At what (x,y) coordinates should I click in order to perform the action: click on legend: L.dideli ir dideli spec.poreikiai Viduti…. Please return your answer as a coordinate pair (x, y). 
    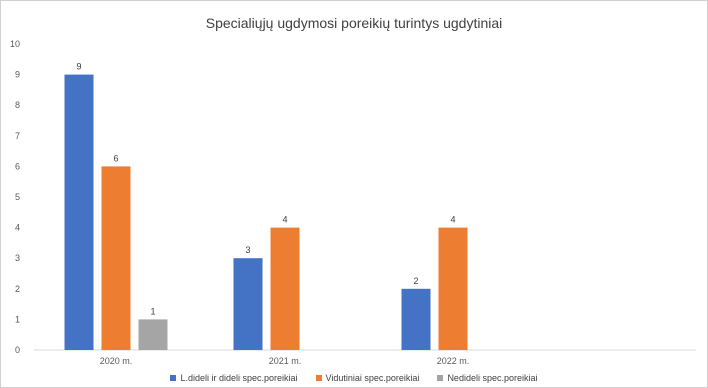
    Looking at the image, I should click on (354, 378).